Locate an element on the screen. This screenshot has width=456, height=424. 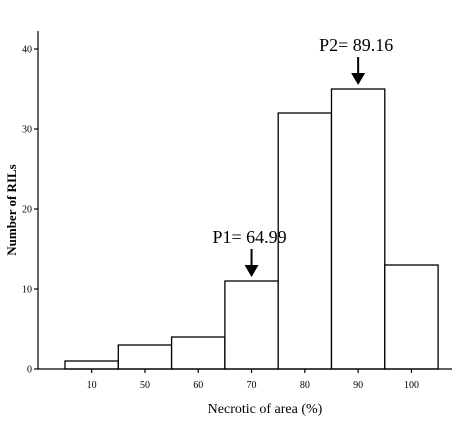
x-tick-label: 50 is located at coordinates (145, 385).